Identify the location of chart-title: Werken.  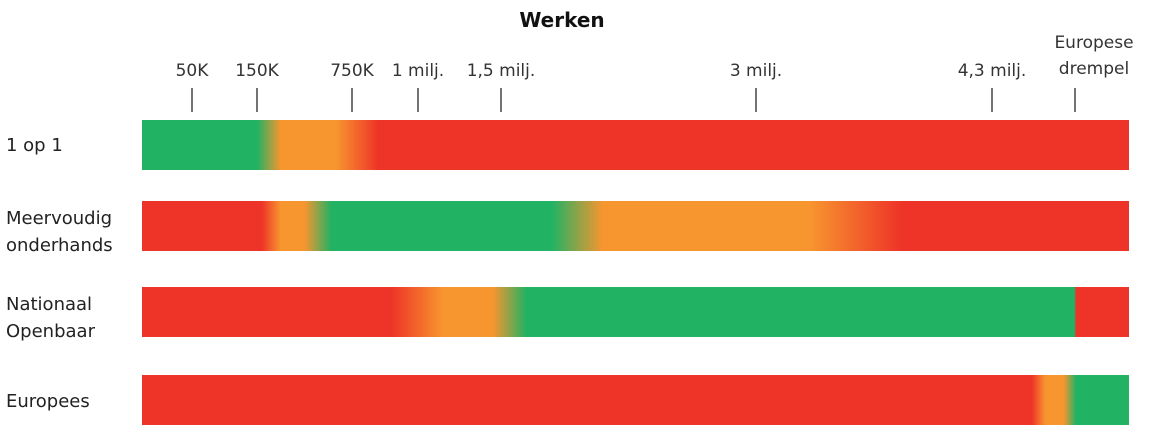
(561, 20).